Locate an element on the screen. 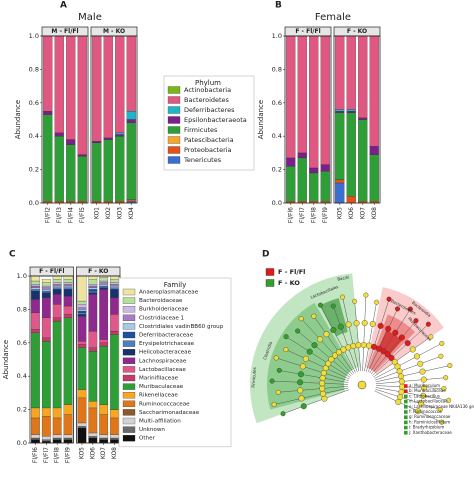 This screenshot has height=480, width=474. key-label: f: Ruminococcus is located at coordinates (425, 411).